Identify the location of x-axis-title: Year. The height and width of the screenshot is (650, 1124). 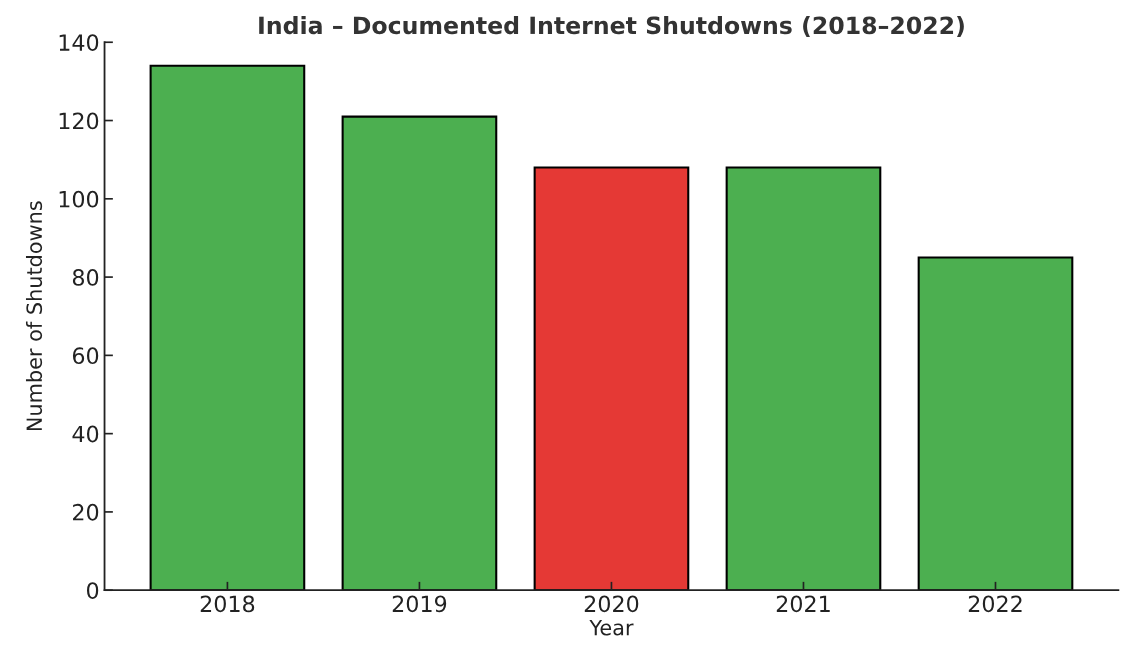
(611, 627).